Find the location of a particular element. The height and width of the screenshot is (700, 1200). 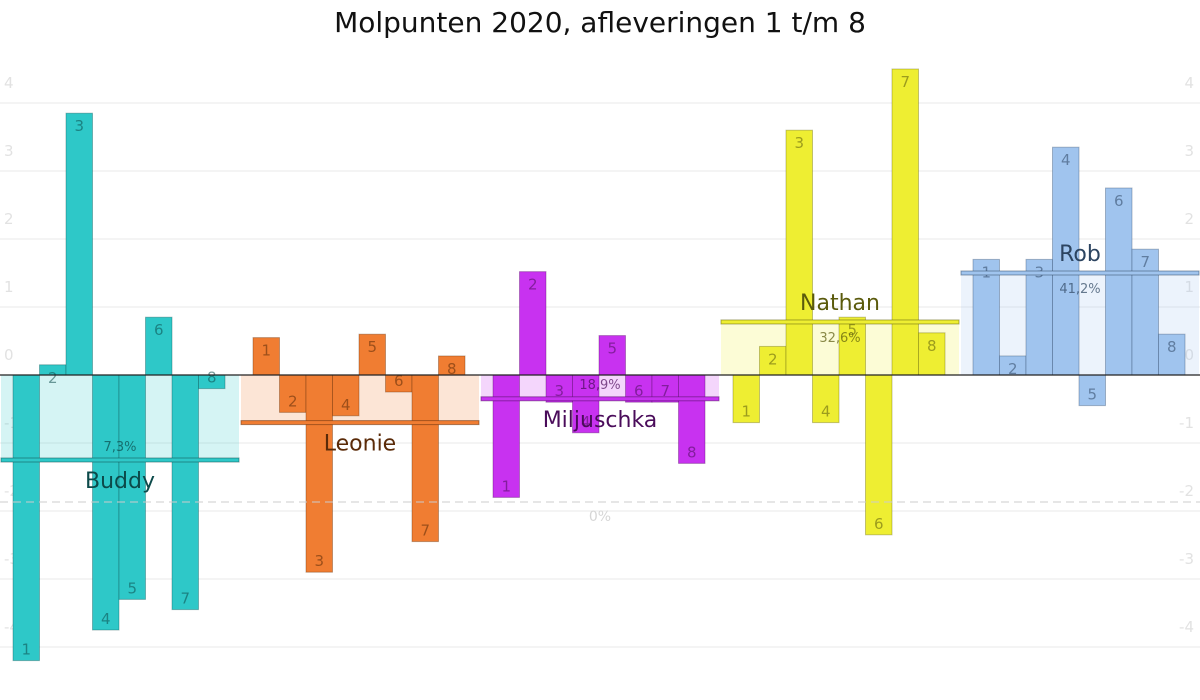

series-group-rob: 12345678Rob41,2% is located at coordinates (1080, 276).